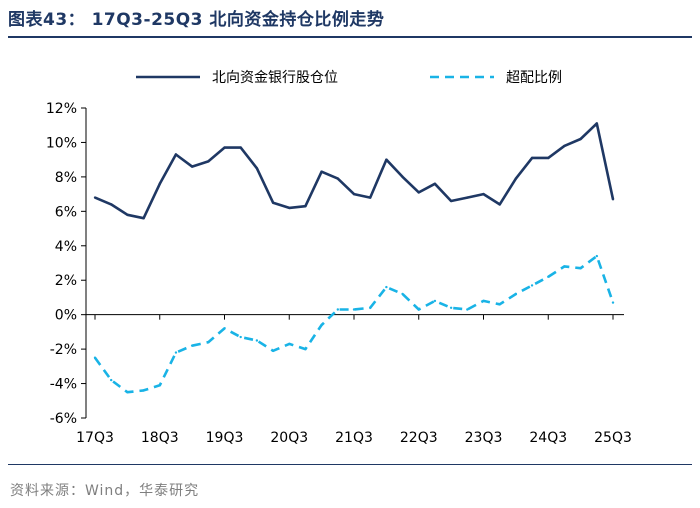 This screenshot has height=508, width=700. What do you see at coordinates (225, 438) in the screenshot?
I see `x-tick-label: 19Q3` at bounding box center [225, 438].